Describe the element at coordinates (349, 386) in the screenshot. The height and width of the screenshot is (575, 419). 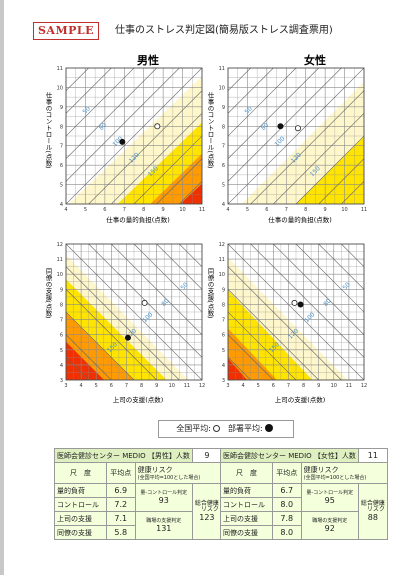
I see `x-tick-label: 11` at that location.